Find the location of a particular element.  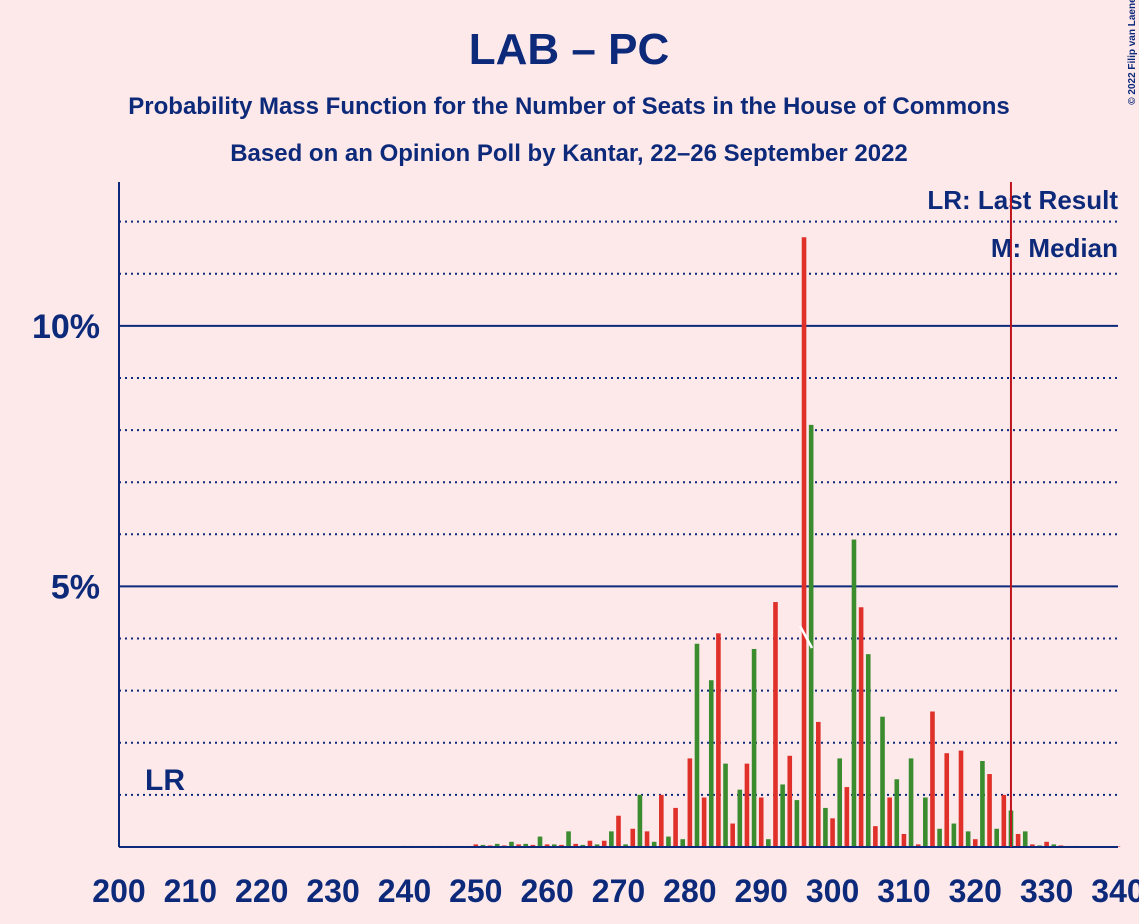

legend-entry: M: Median is located at coordinates (1054, 248).